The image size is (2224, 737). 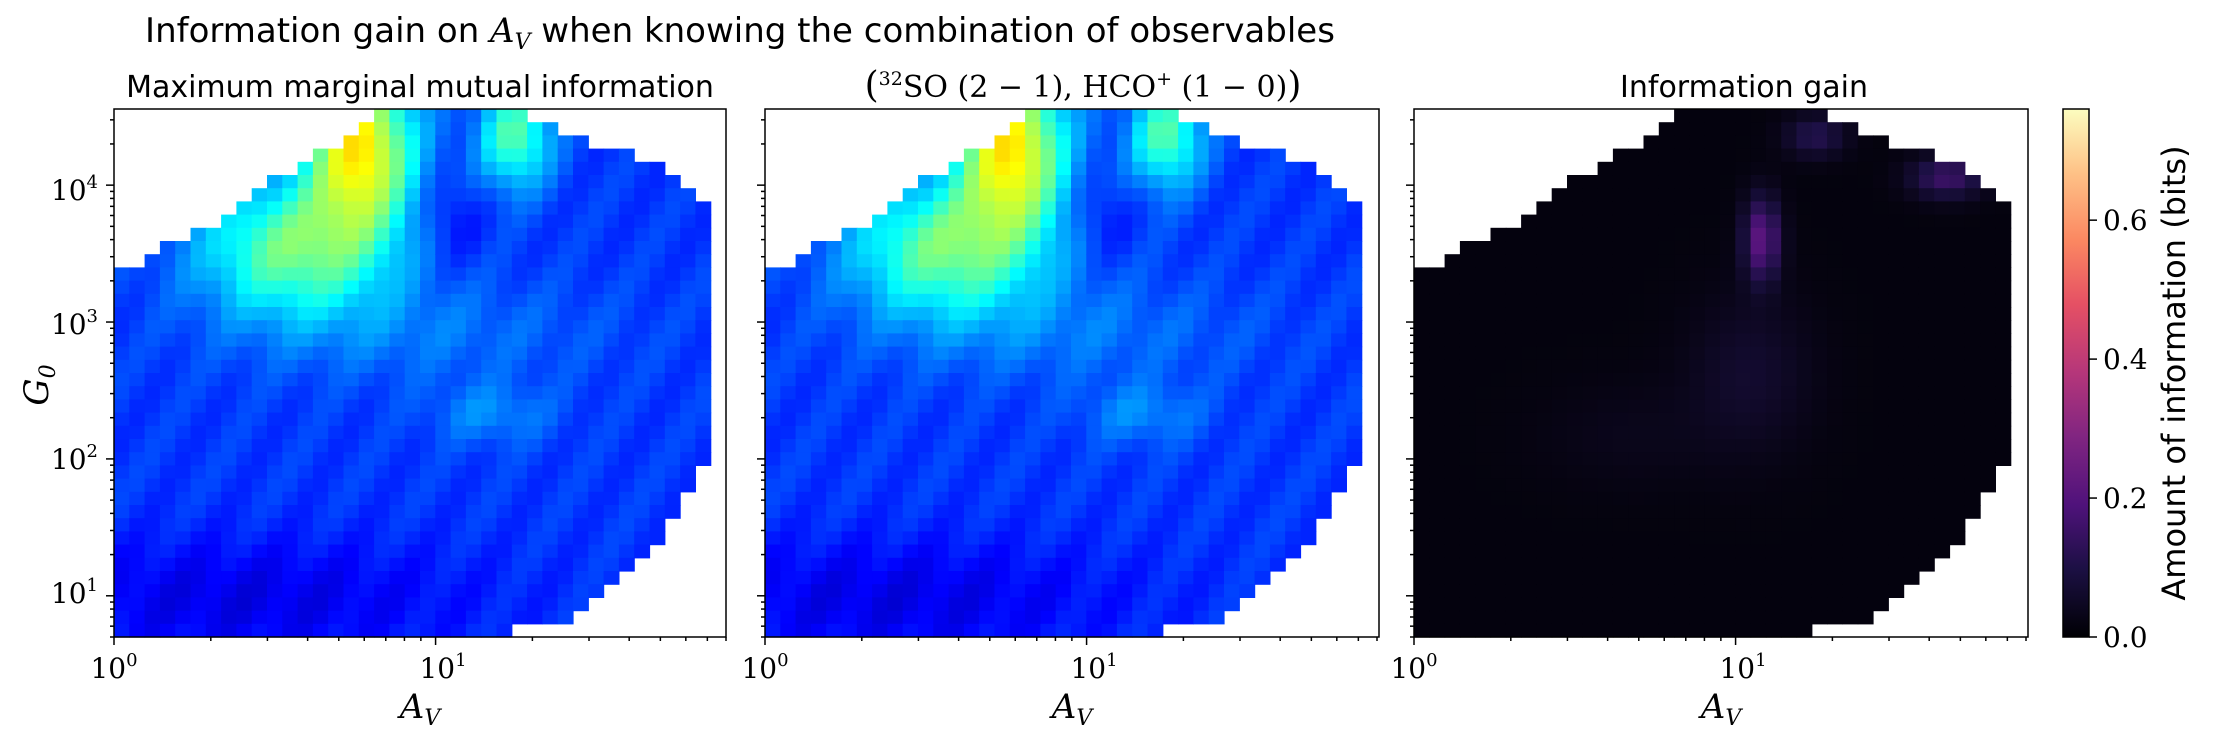 I want to click on ytick-10-4: 104, so click(x=74, y=189).